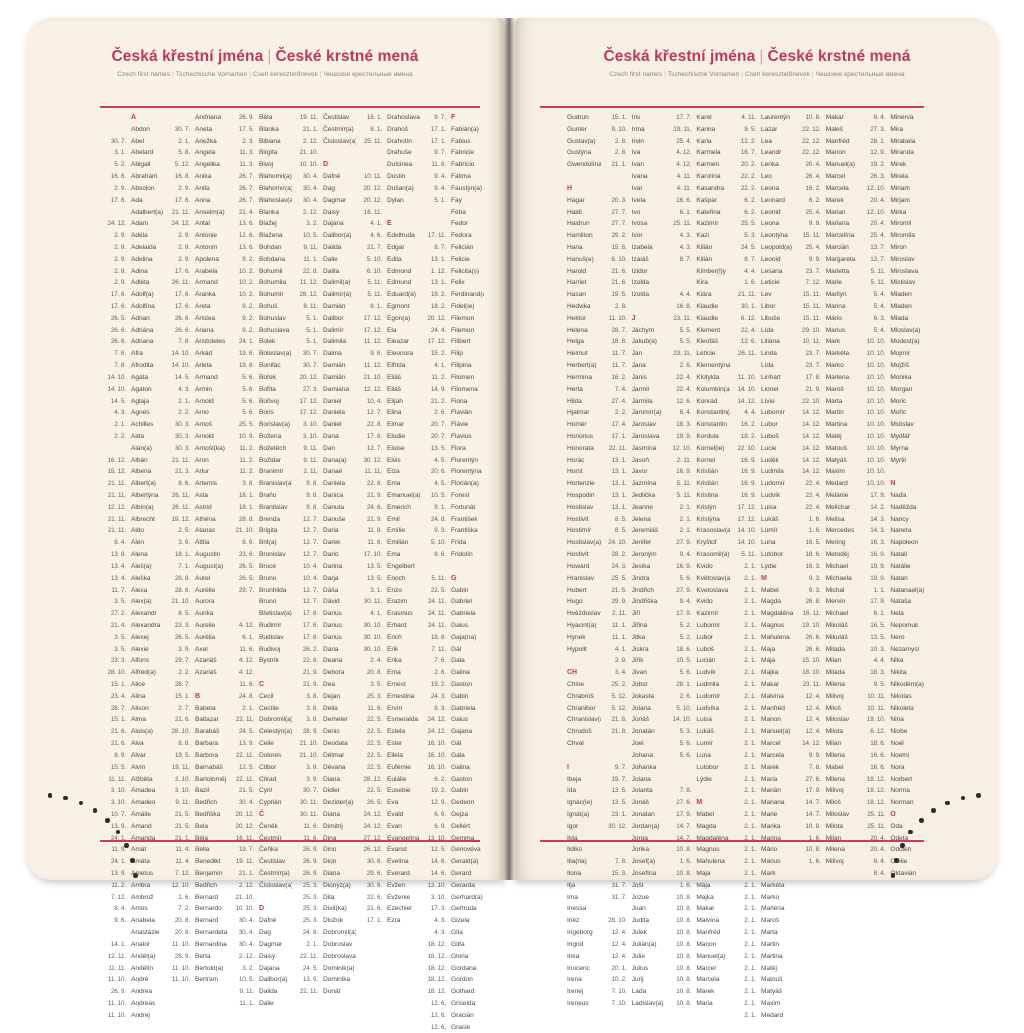  Describe the element at coordinates (762, 638) in the screenshot. I see `name-entry: 2. 1. Mahulena` at that location.